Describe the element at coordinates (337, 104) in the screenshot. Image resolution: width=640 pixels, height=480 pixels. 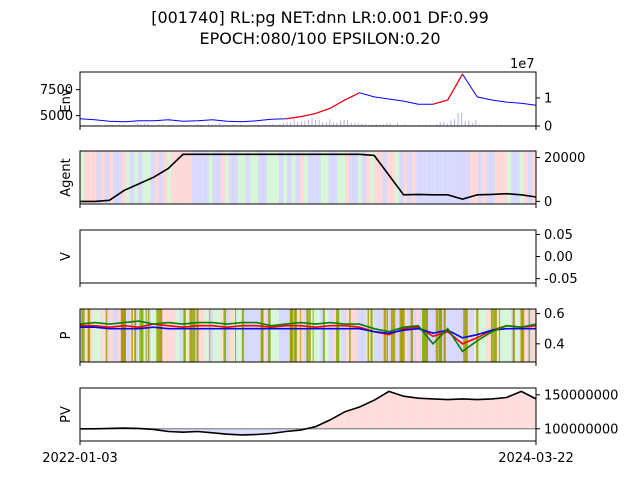
I see `series-up-segment` at that location.